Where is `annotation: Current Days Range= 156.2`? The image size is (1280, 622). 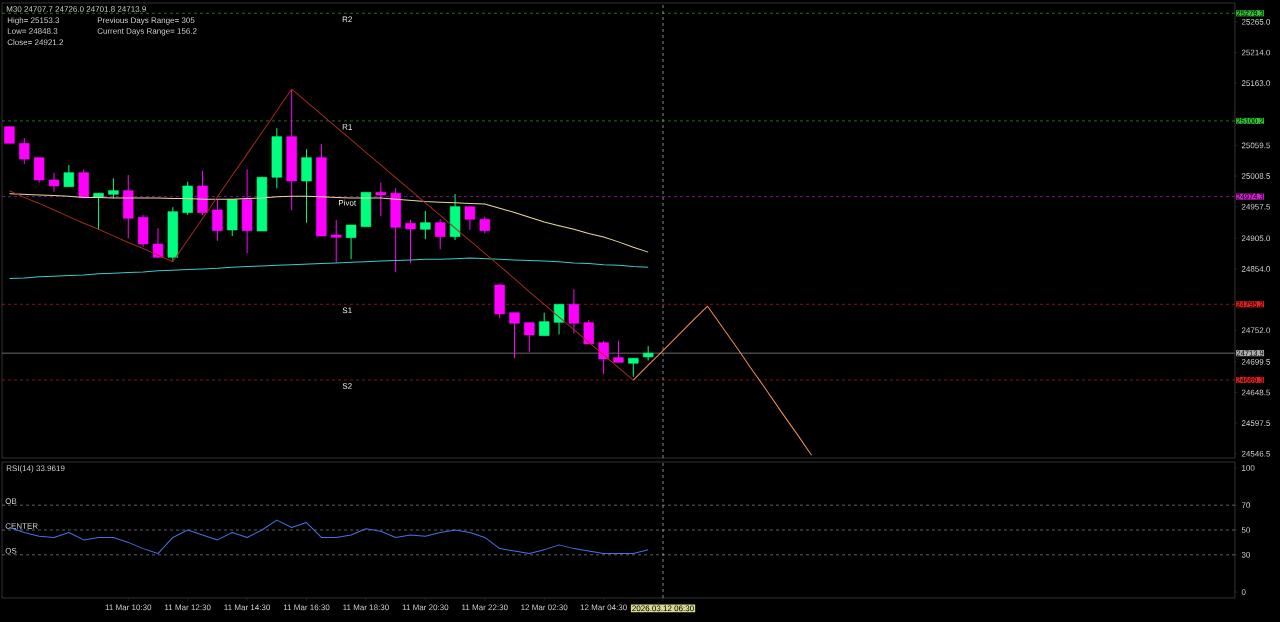
annotation: Current Days Range= 156.2 is located at coordinates (147, 32).